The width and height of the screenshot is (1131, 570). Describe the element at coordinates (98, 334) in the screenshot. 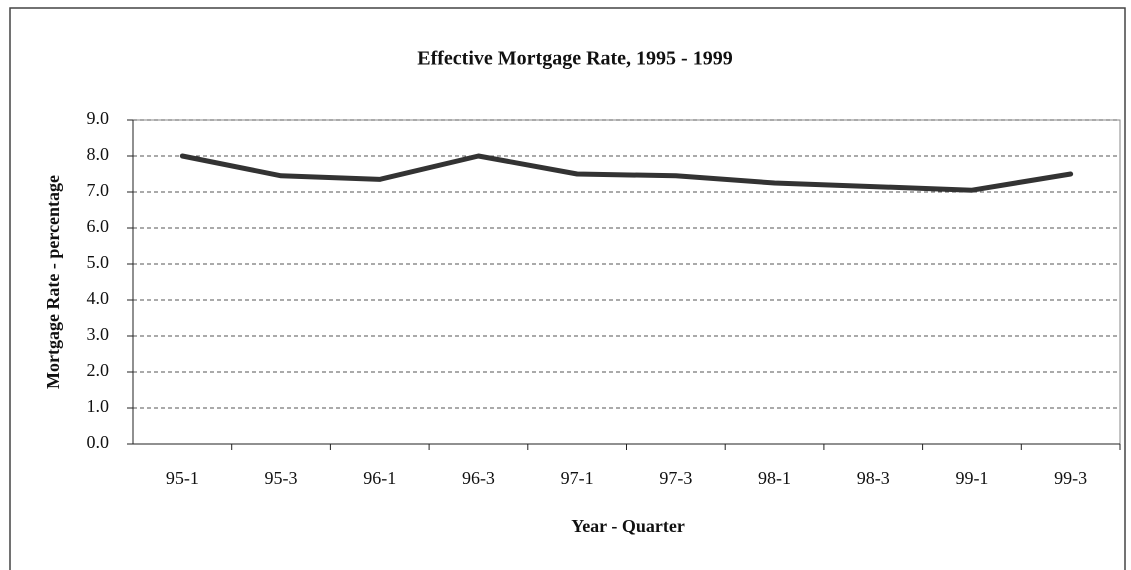

I see `y-tick-label: 3.0` at that location.